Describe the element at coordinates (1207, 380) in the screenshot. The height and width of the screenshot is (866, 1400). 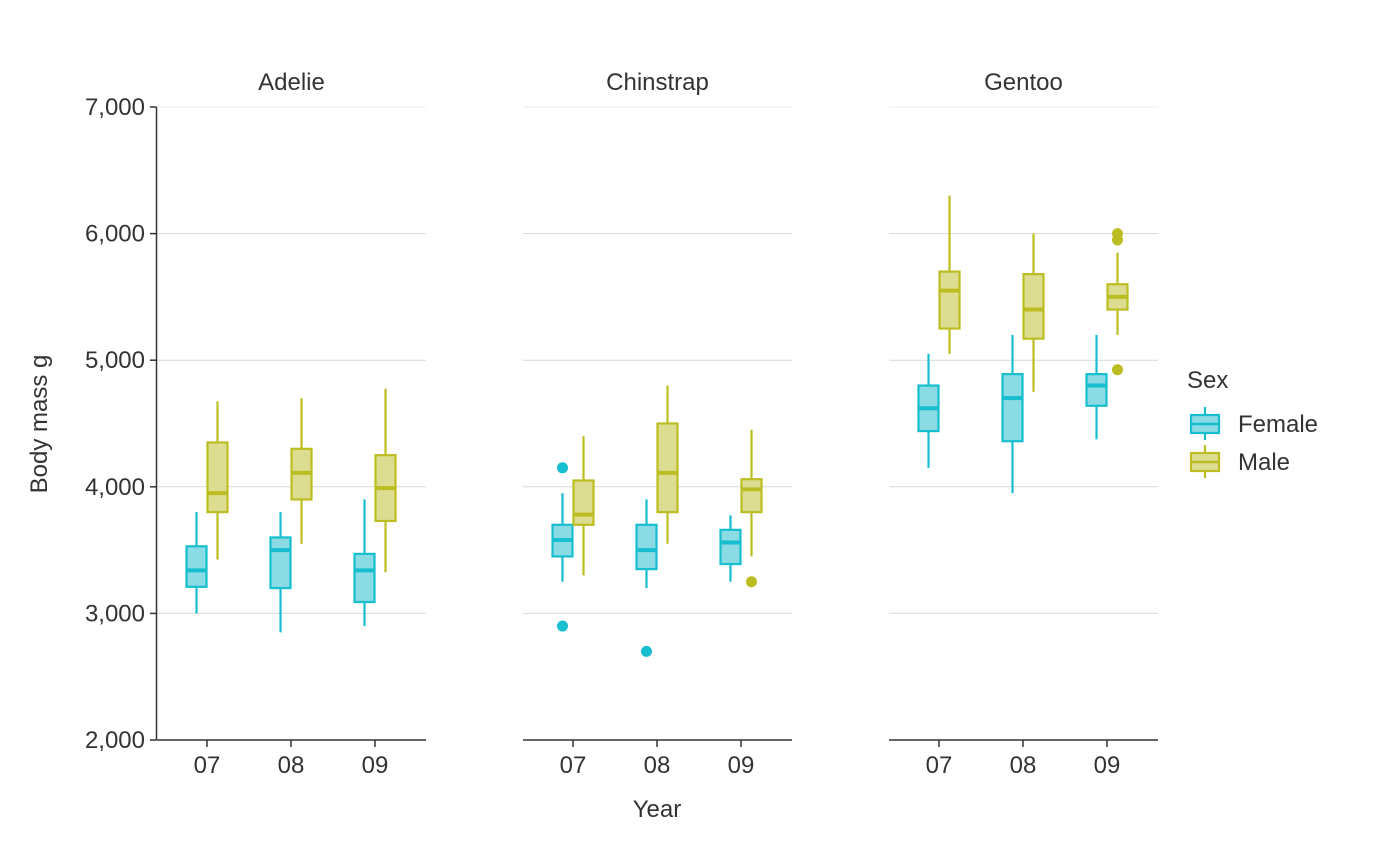
I see `legend-title: Sex` at that location.